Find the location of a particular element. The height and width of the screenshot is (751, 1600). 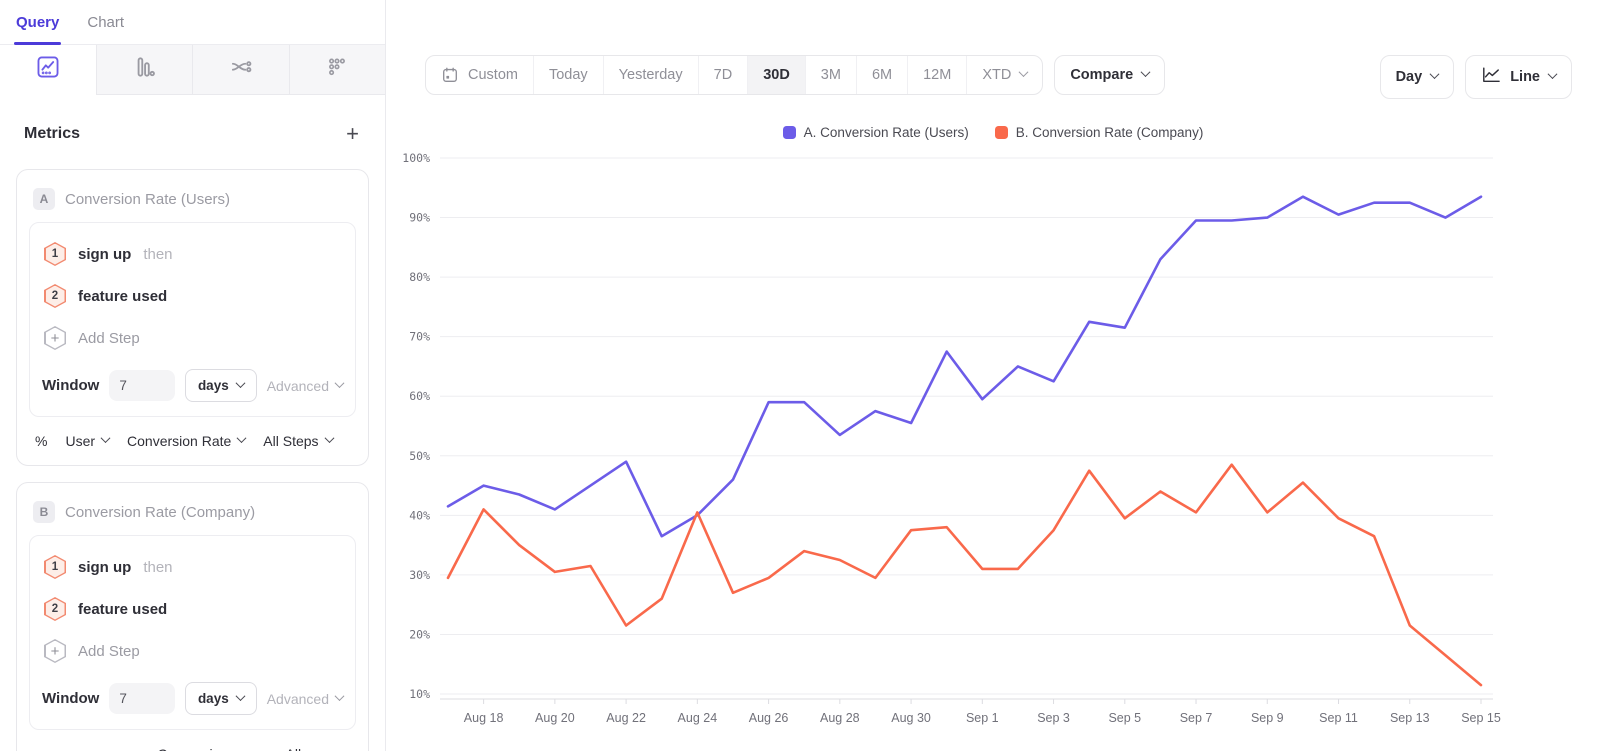

legend-item: B. Conversion Rate (Company) is located at coordinates (1098, 132).